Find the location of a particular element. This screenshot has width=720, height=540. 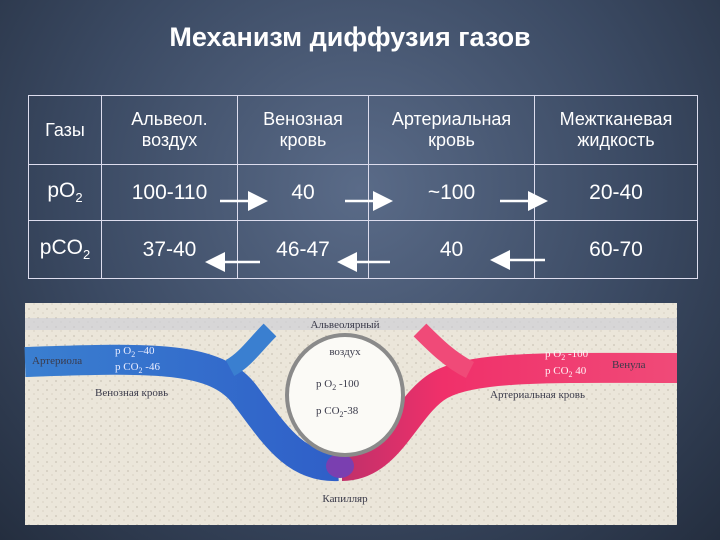

diagram-label: p CO2-38 is located at coordinates (337, 412).